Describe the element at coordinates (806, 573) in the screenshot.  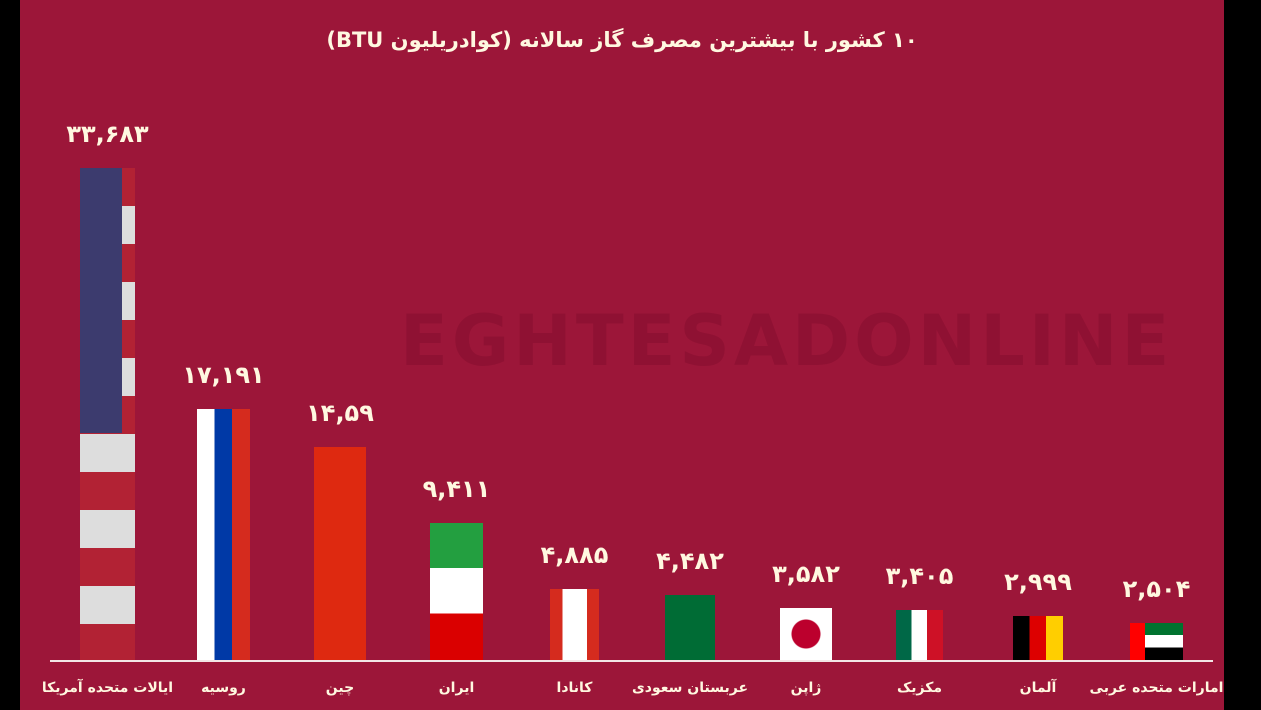
I see `data-label: ۳,۵۸۲` at that location.